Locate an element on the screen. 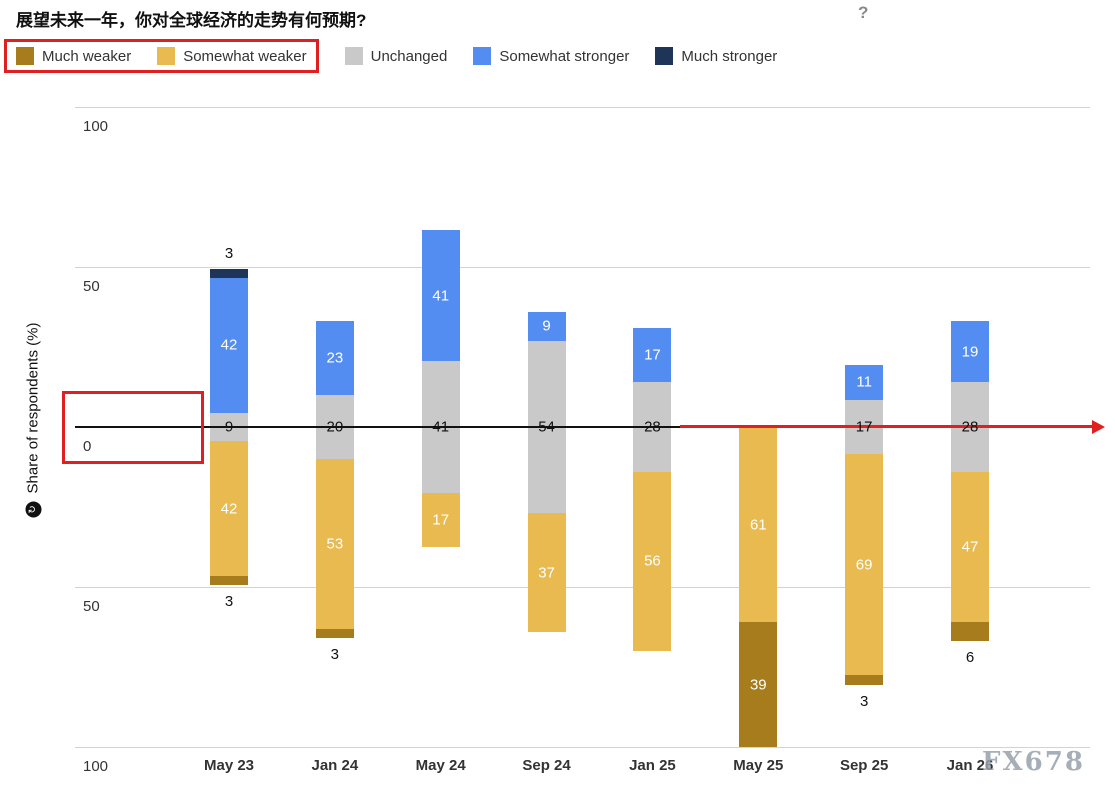  legend-item-somewhat-weaker: Somewhat weaker is located at coordinates (232, 56).